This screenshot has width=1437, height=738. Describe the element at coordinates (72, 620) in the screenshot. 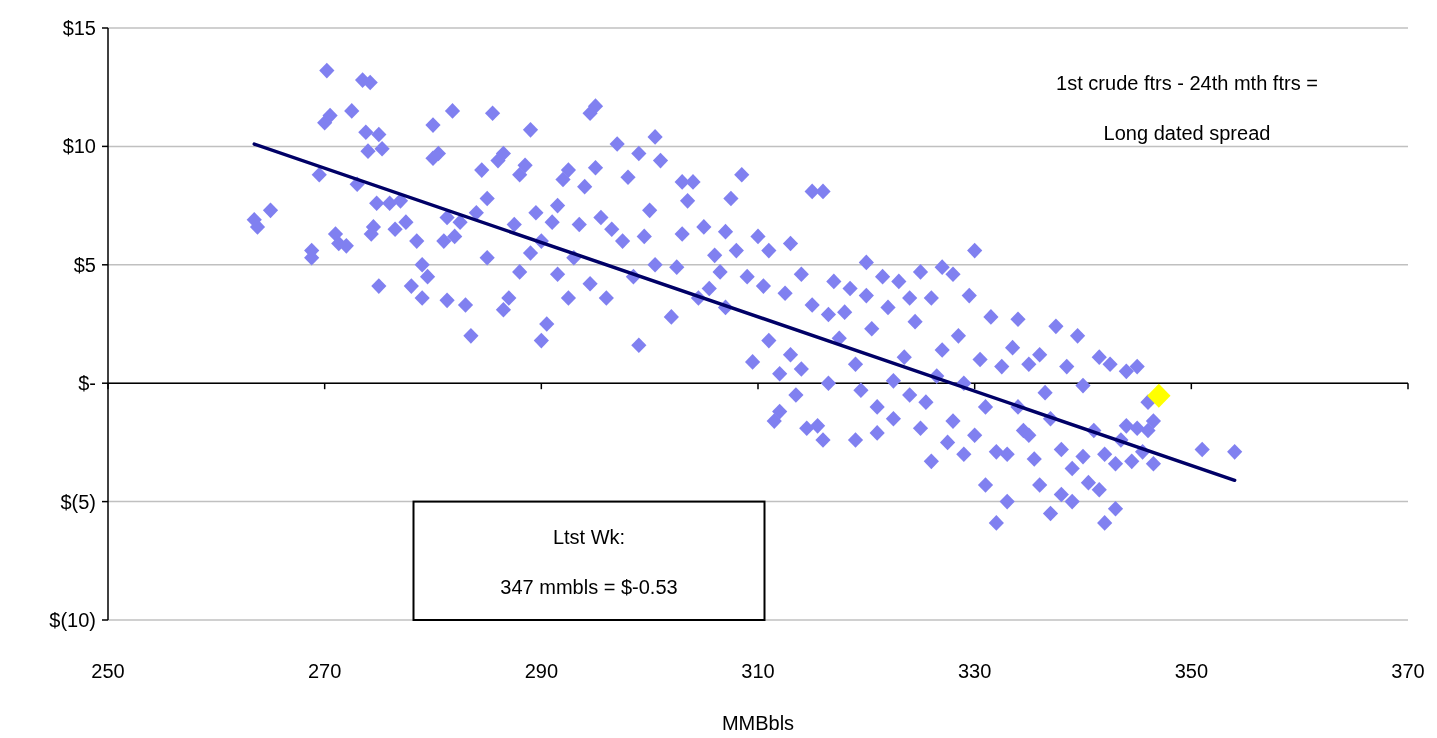

I see `y-tick-label: $(10)` at that location.